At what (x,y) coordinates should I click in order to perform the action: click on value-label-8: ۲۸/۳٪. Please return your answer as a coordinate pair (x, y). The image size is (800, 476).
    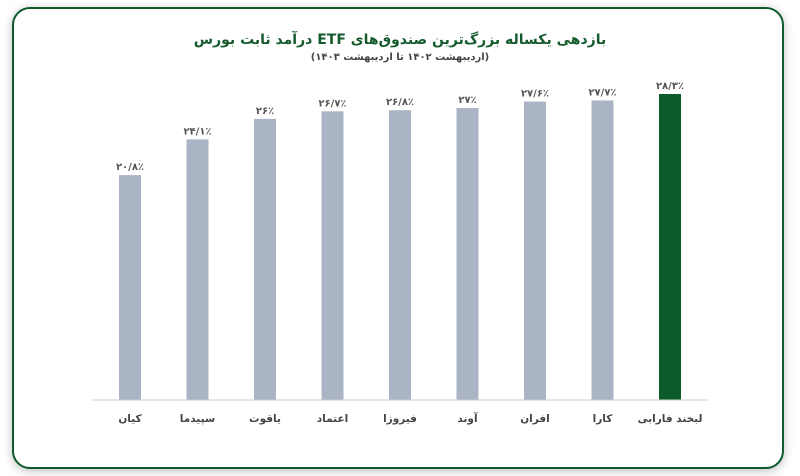
    Looking at the image, I should click on (670, 86).